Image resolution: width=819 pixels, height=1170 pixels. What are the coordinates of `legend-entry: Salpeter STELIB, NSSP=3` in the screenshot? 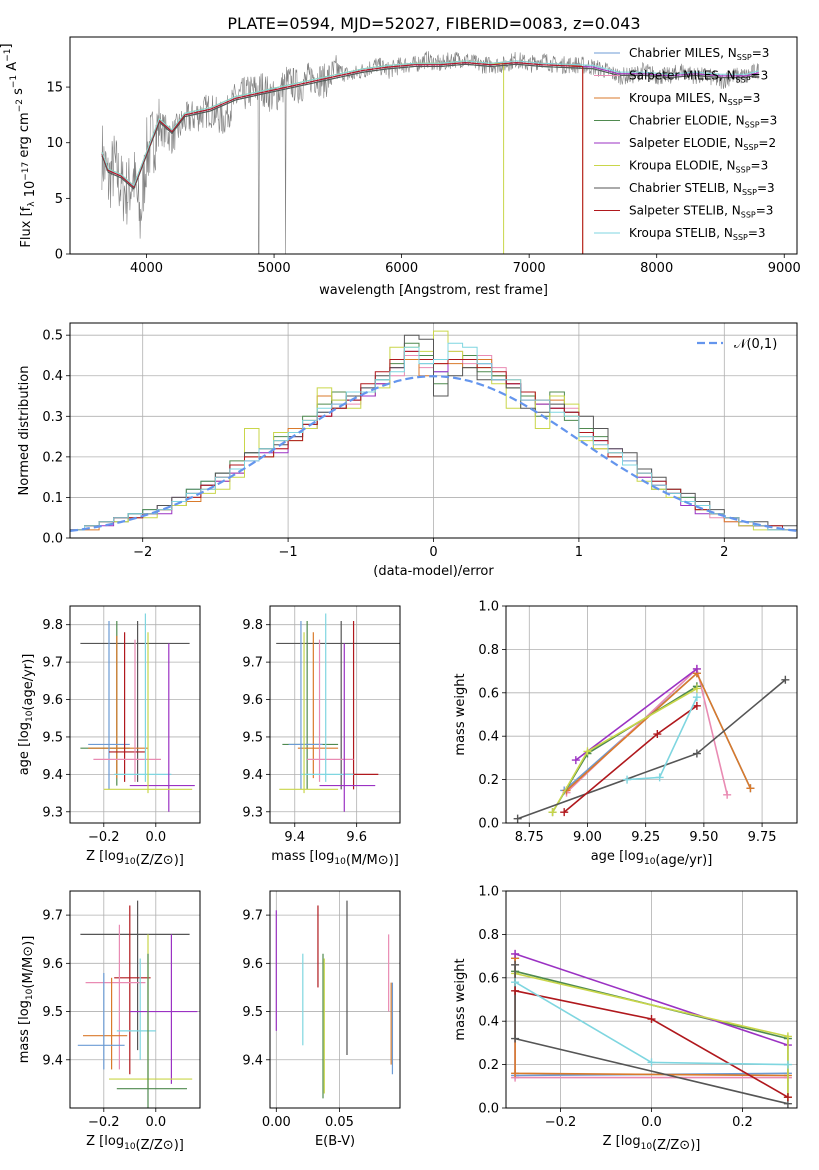 It's located at (701, 212).